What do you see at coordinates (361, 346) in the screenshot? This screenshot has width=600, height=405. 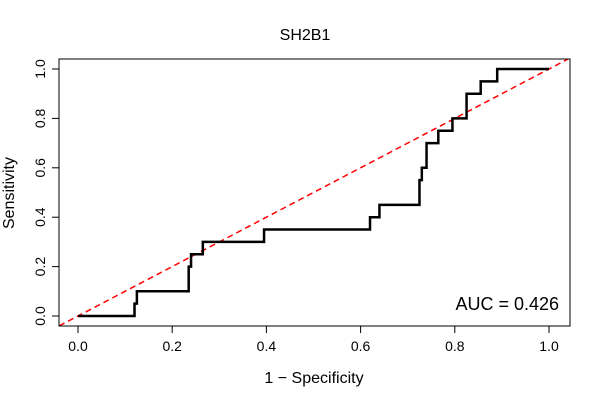 I see `x-tick-label: 0.6` at bounding box center [361, 346].